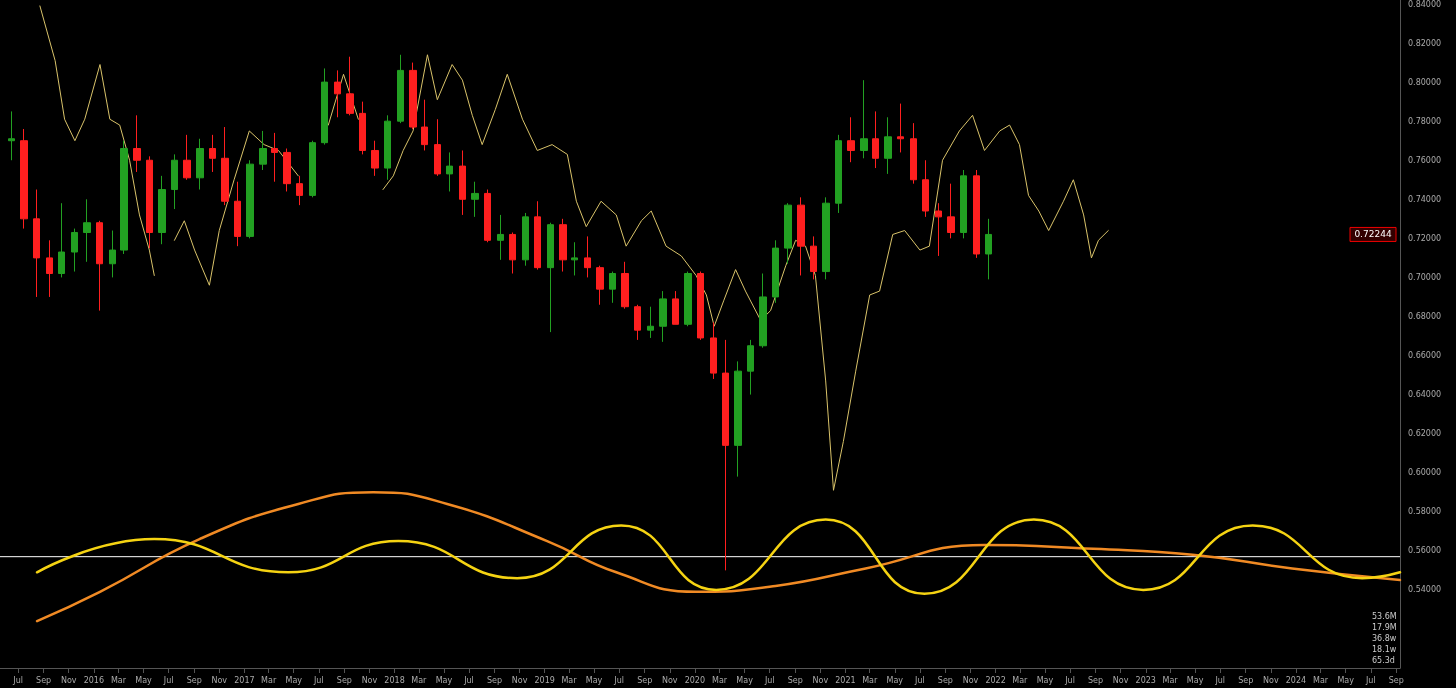 This screenshot has height=688, width=1456. Describe the element at coordinates (1425, 277) in the screenshot. I see `y-tick-label: 0.70000` at that location.